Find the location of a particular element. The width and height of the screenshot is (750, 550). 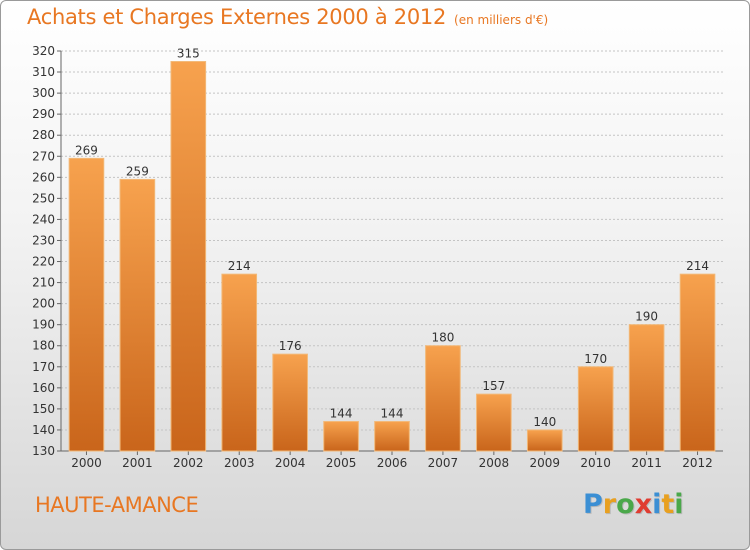

bar-2012 is located at coordinates (697, 362).